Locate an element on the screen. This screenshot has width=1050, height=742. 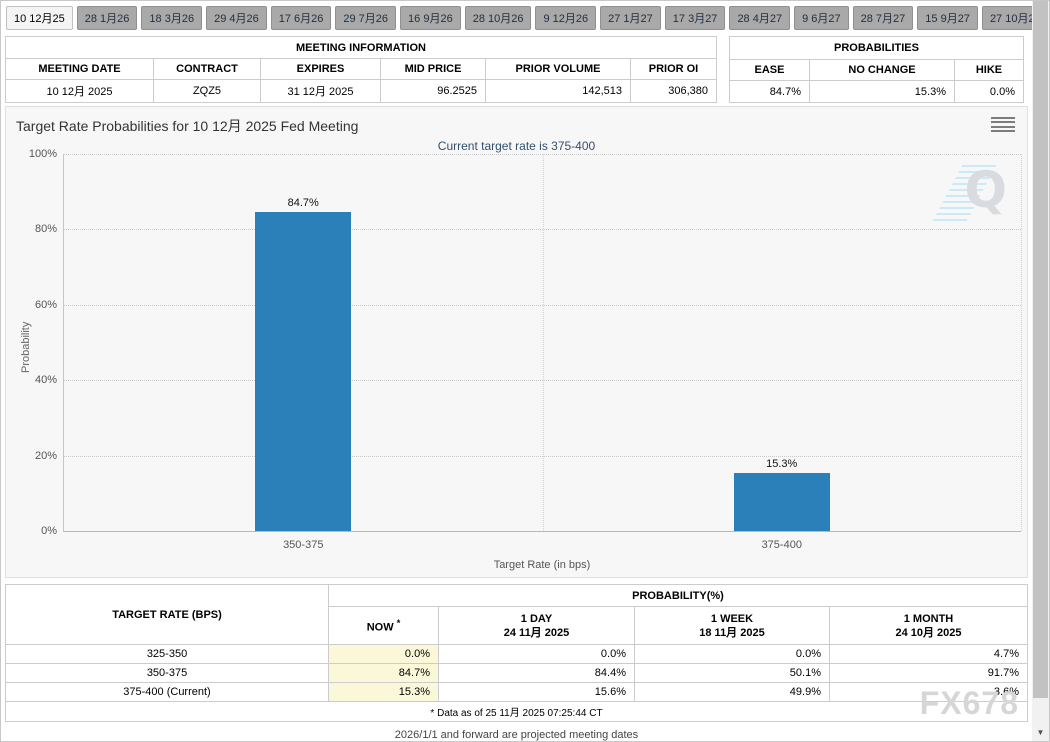
no-change-header: NO CHANGE is located at coordinates (882, 70).